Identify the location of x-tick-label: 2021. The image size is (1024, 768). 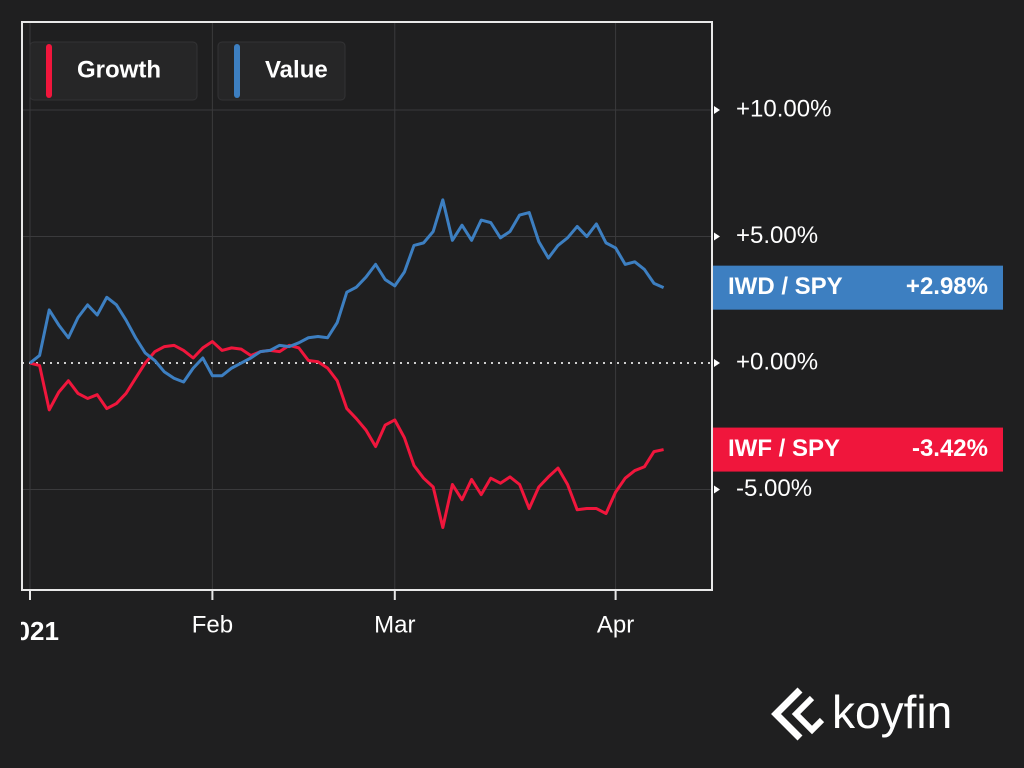
(30, 631).